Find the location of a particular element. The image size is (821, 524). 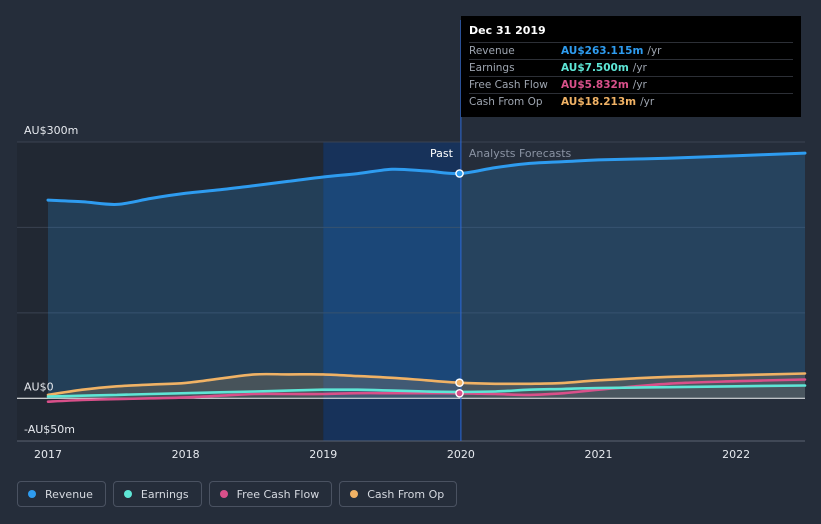

legend-label: Cash From Op is located at coordinates (406, 494).